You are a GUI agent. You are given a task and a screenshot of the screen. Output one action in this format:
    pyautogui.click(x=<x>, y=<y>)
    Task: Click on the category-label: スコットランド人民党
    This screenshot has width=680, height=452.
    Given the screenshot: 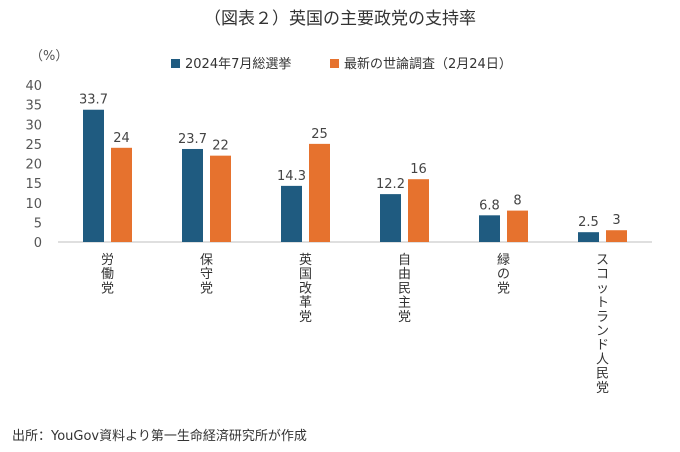 What is the action you would take?
    pyautogui.click(x=602, y=324)
    